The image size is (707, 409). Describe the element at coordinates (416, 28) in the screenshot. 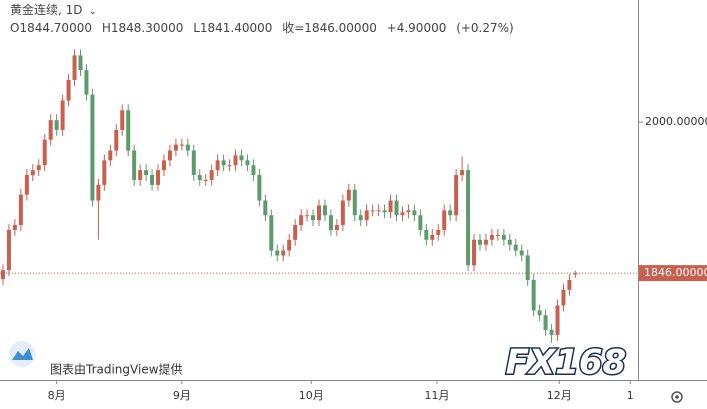

I see `ohlc-change: +4.90000` at that location.